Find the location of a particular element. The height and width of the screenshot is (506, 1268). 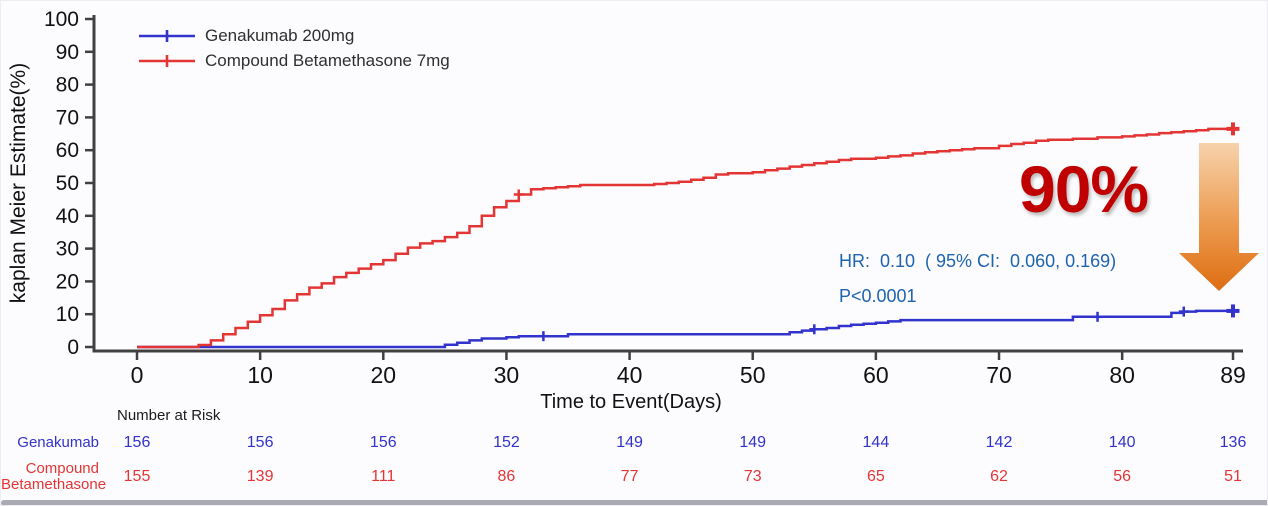

legend-label: Genakumab 200mg is located at coordinates (280, 35).